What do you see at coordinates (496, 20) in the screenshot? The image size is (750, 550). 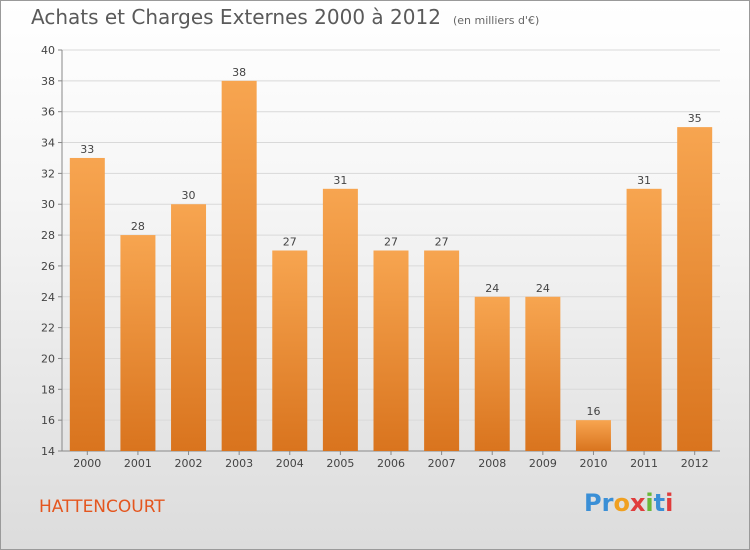 I see `chart-subtitle: (en milliers d'€)` at bounding box center [496, 20].